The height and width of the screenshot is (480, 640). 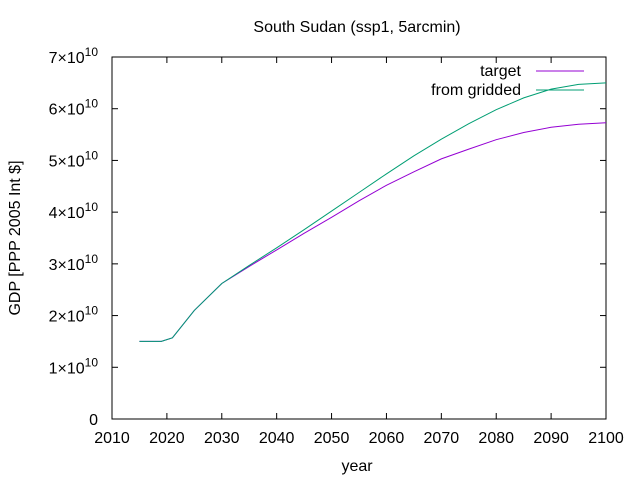 I want to click on y-tick-mantissa: 7×10, so click(x=67, y=58).